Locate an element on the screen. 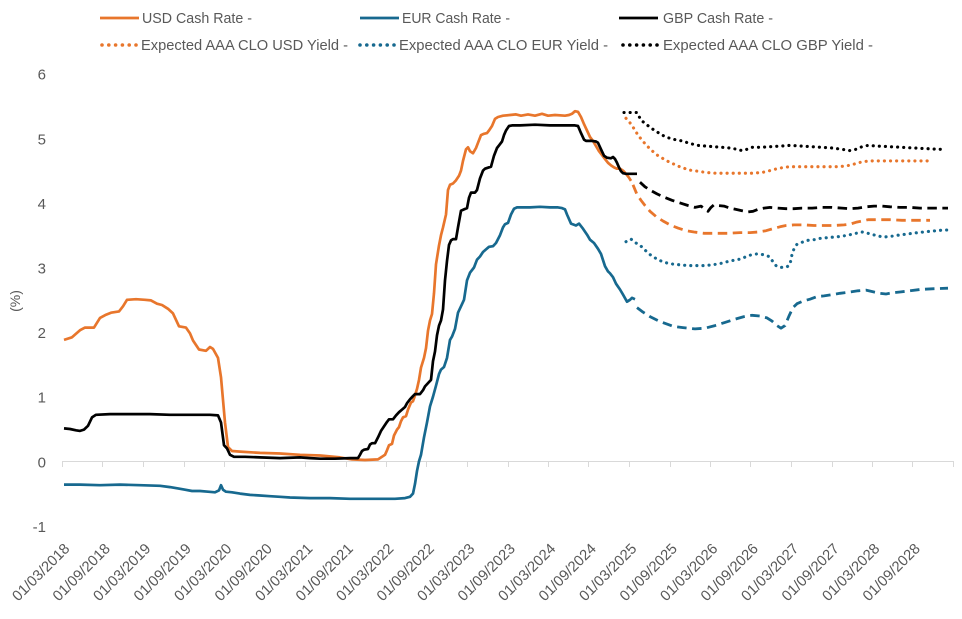 This screenshot has height=619, width=962. svg-text: 0 is located at coordinates (42, 462).